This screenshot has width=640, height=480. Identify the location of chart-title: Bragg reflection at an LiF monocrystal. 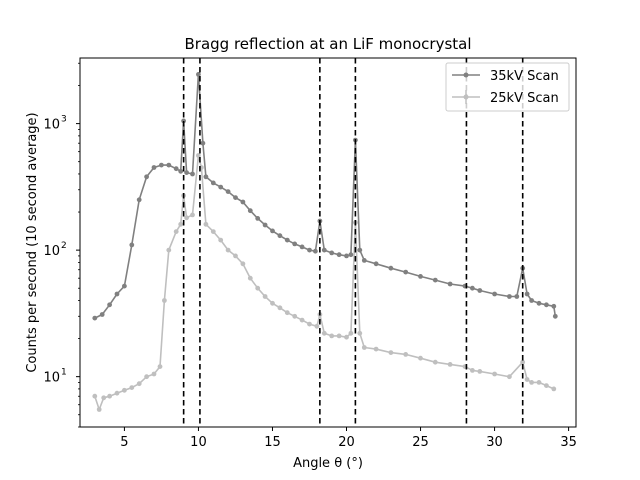
(328, 44).